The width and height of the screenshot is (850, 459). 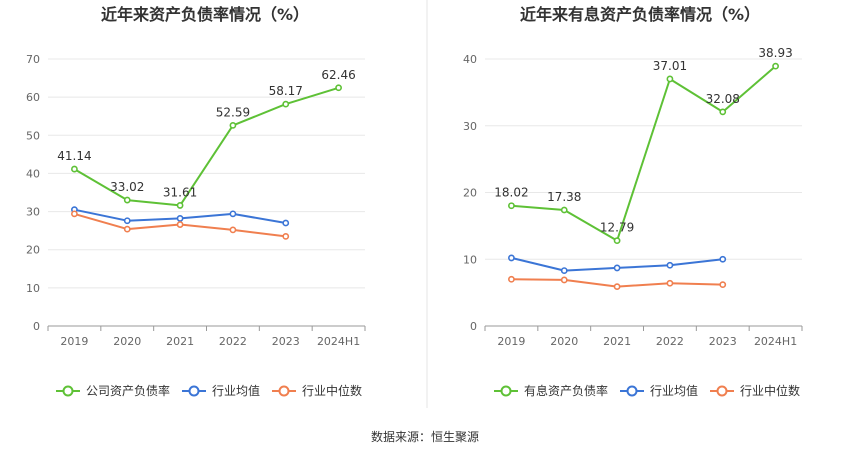 What do you see at coordinates (723, 99) in the screenshot?
I see `data-label: 32.08` at bounding box center [723, 99].